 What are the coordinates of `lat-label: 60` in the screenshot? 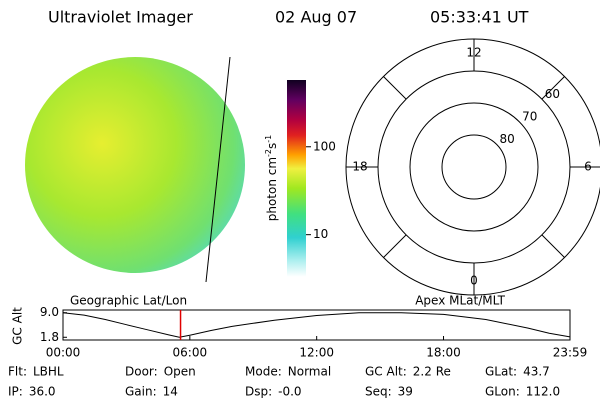 It's located at (552, 94).